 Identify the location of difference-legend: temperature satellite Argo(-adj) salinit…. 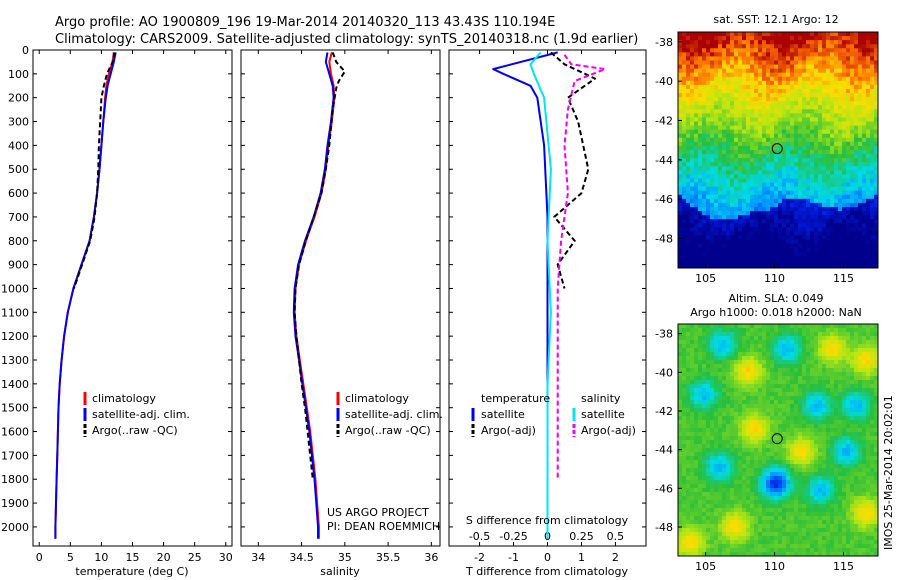
(553, 414).